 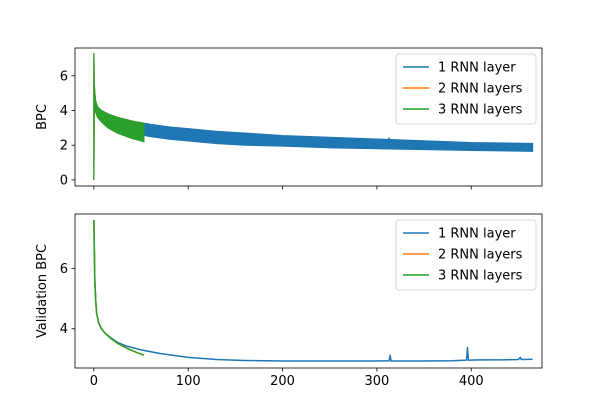 I want to click on y-tick-label: 2, so click(x=64, y=146).